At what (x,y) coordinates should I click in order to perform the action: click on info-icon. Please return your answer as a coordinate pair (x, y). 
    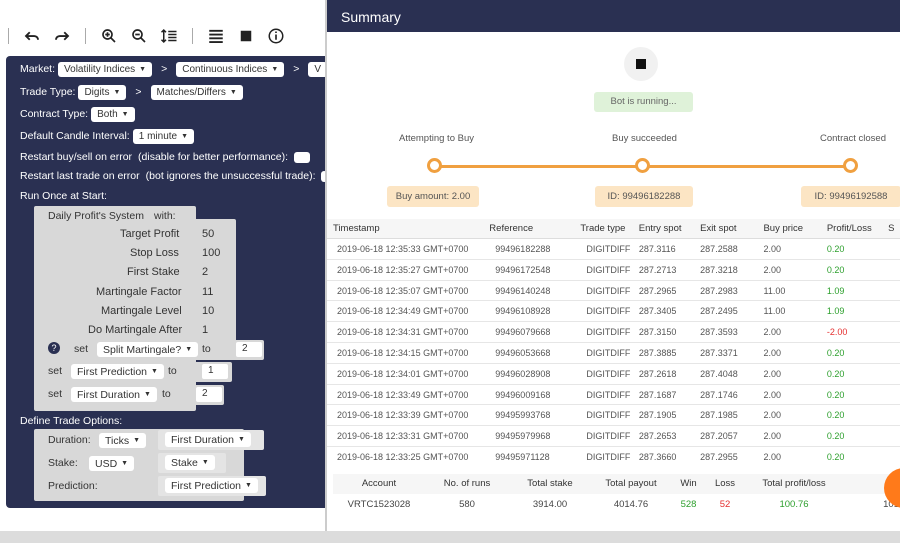
    Looking at the image, I should click on (276, 36).